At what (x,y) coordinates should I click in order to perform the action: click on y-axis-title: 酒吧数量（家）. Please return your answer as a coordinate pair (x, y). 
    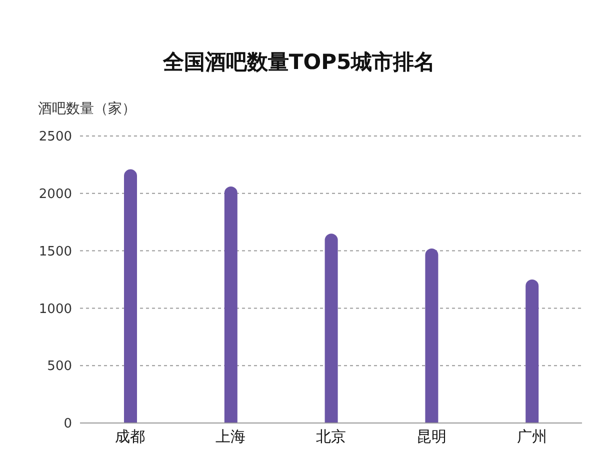
    Looking at the image, I should click on (87, 109).